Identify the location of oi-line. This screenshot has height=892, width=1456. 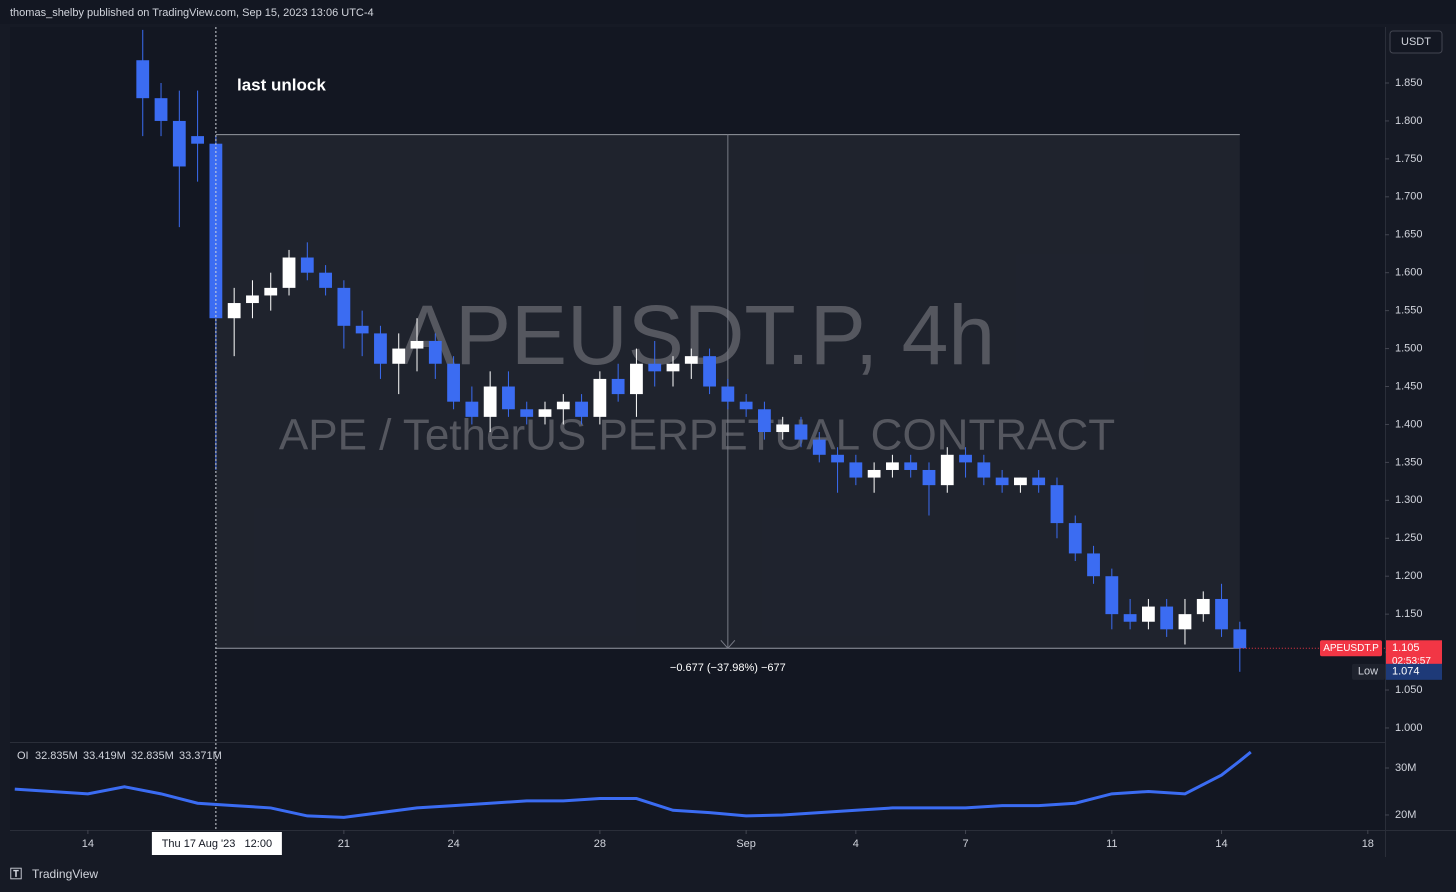
(633, 784).